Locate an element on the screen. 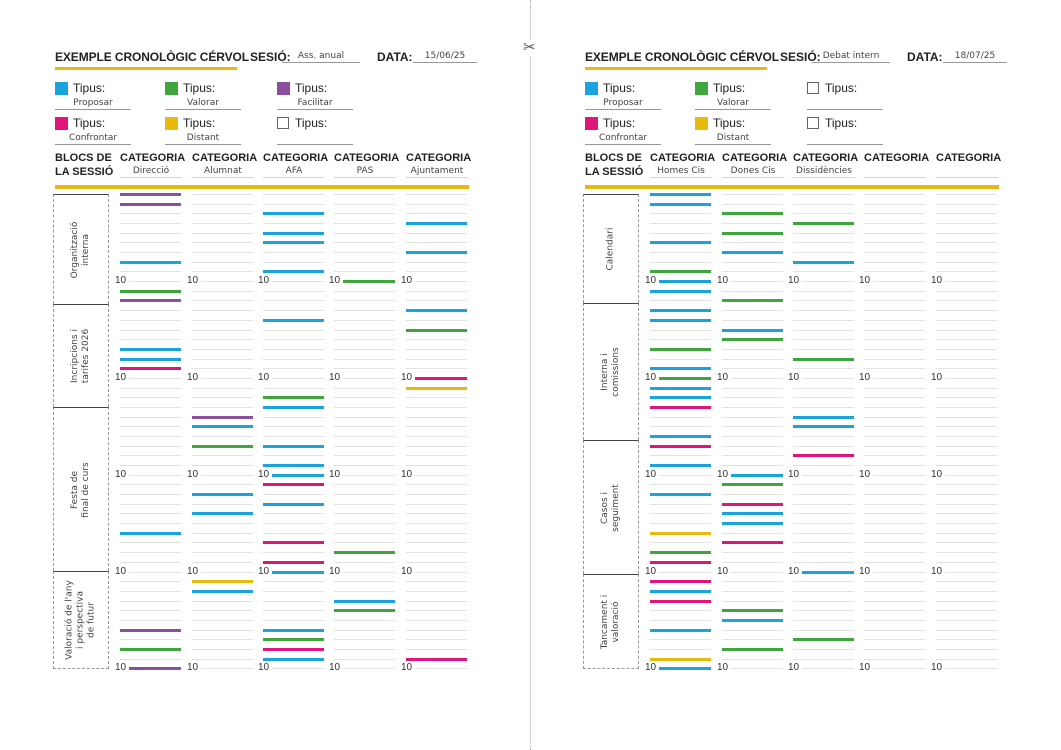 This screenshot has width=1061, height=750. category-field: AFA is located at coordinates (294, 171).